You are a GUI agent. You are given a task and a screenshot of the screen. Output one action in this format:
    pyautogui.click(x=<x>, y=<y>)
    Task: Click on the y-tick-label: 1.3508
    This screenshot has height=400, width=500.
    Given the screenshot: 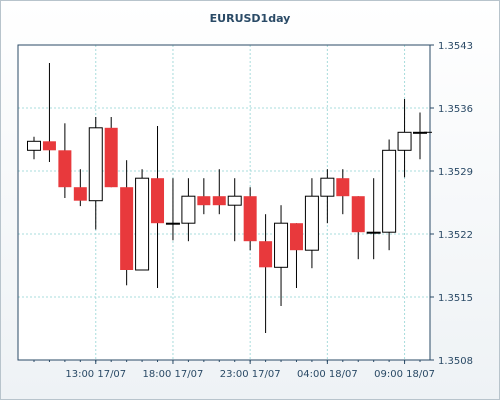 What is the action you would take?
    pyautogui.click(x=455, y=361)
    